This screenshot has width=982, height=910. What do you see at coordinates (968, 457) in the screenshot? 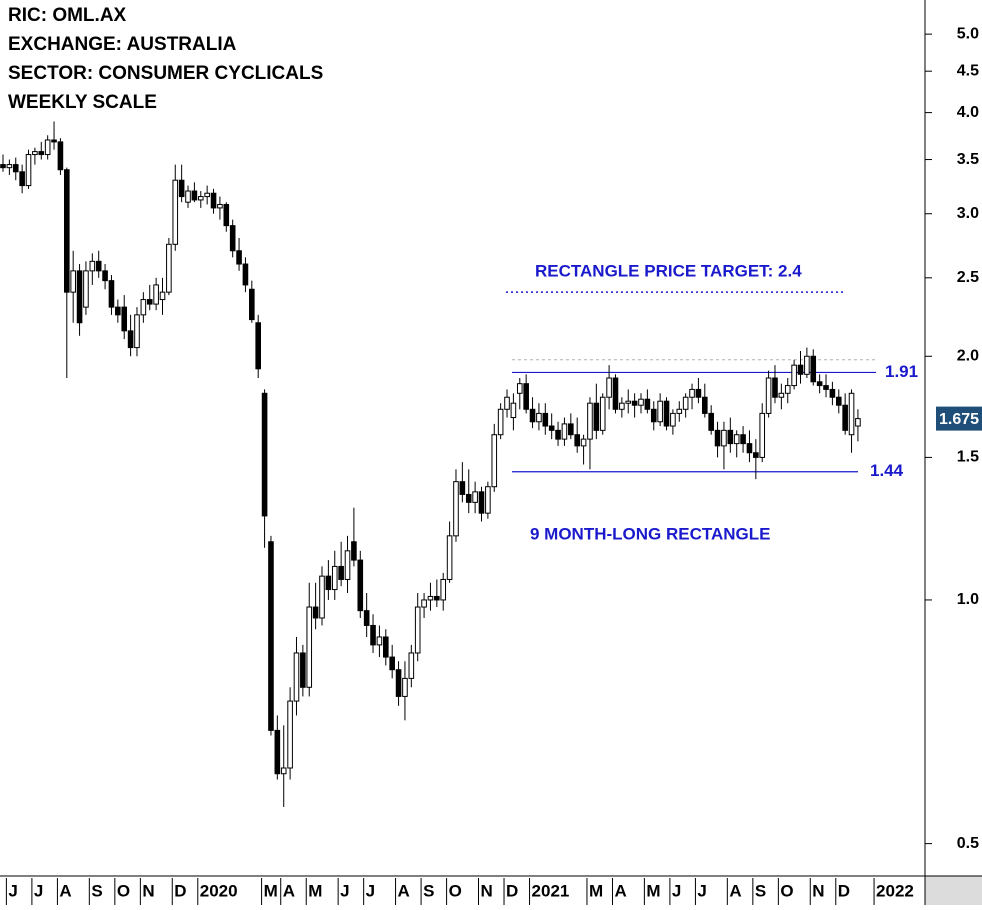
I see `y-tick-label: 1.5` at bounding box center [968, 457].